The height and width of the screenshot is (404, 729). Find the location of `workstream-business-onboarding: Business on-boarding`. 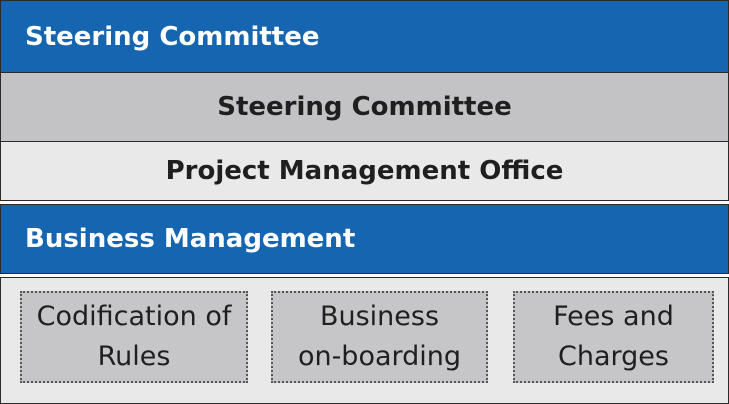

workstream-business-onboarding: Business on-boarding is located at coordinates (379, 337).